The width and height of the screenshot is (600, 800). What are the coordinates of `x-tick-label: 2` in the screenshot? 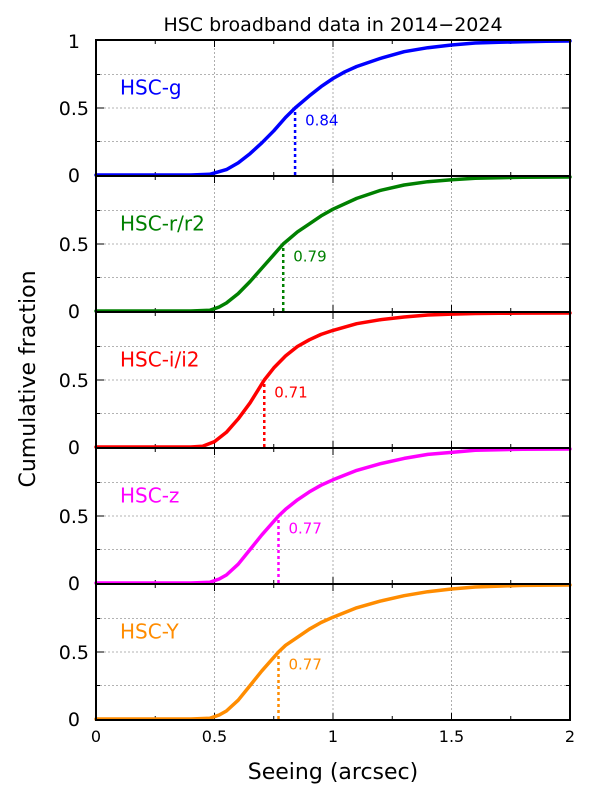 It's located at (570, 736).